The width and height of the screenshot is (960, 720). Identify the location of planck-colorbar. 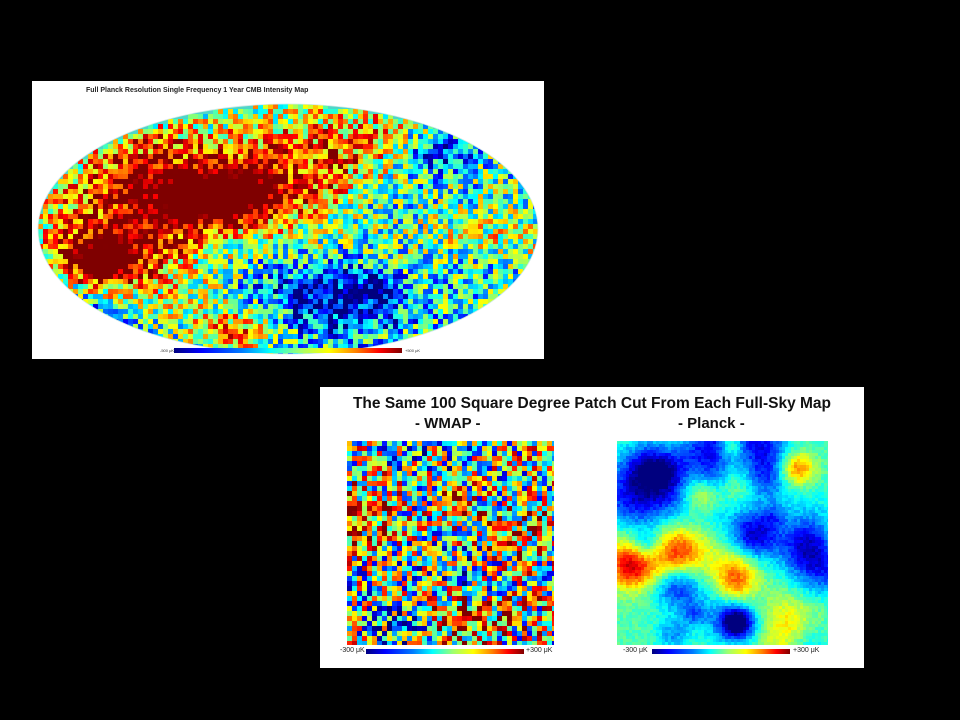
(721, 651).